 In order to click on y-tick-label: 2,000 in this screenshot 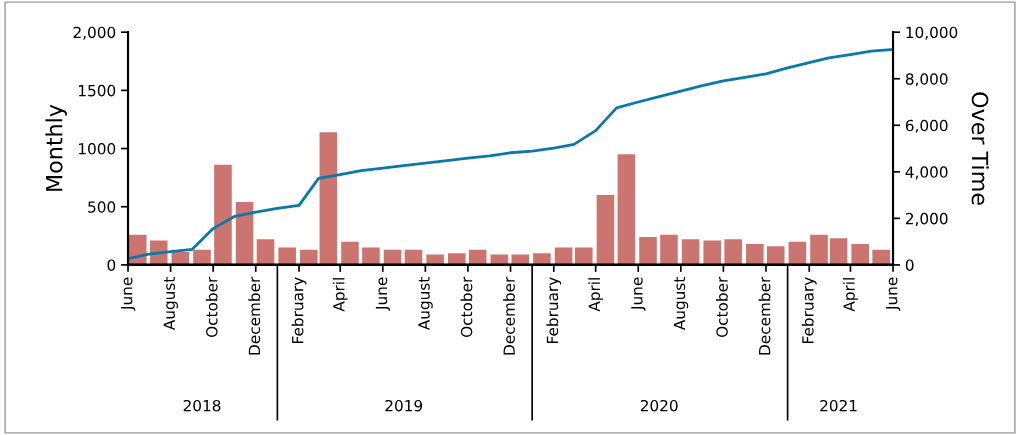, I will do `click(94, 33)`.